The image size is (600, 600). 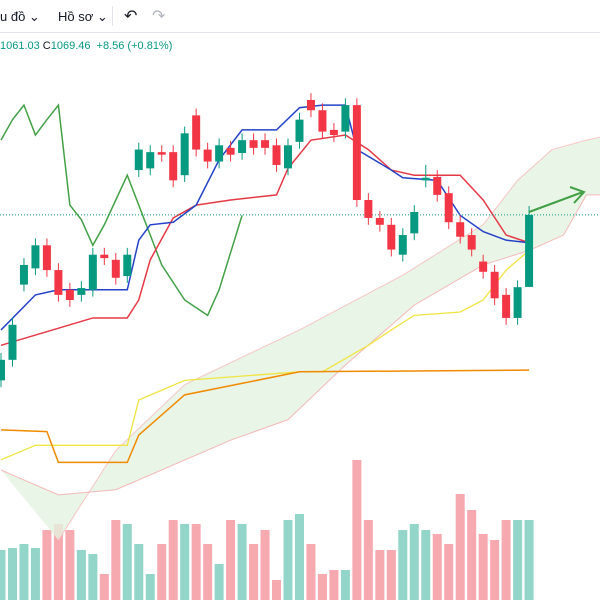 What do you see at coordinates (46, 46) in the screenshot?
I see `close-label: C` at bounding box center [46, 46].